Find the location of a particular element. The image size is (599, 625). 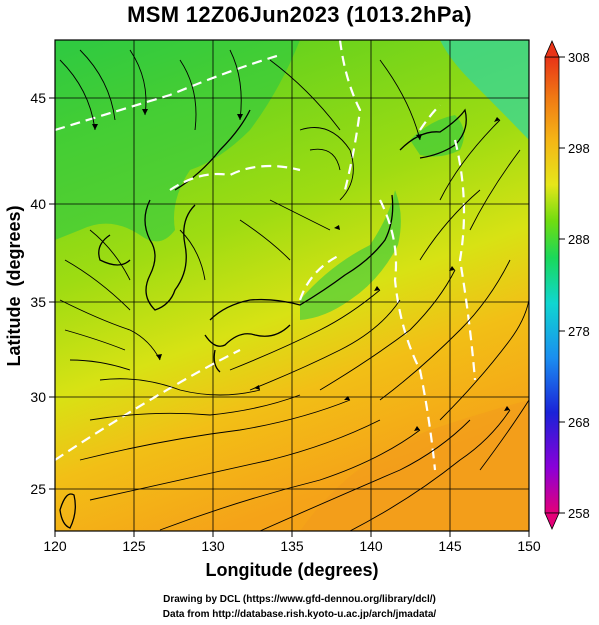

x-tick-label: 145 is located at coordinates (450, 546).